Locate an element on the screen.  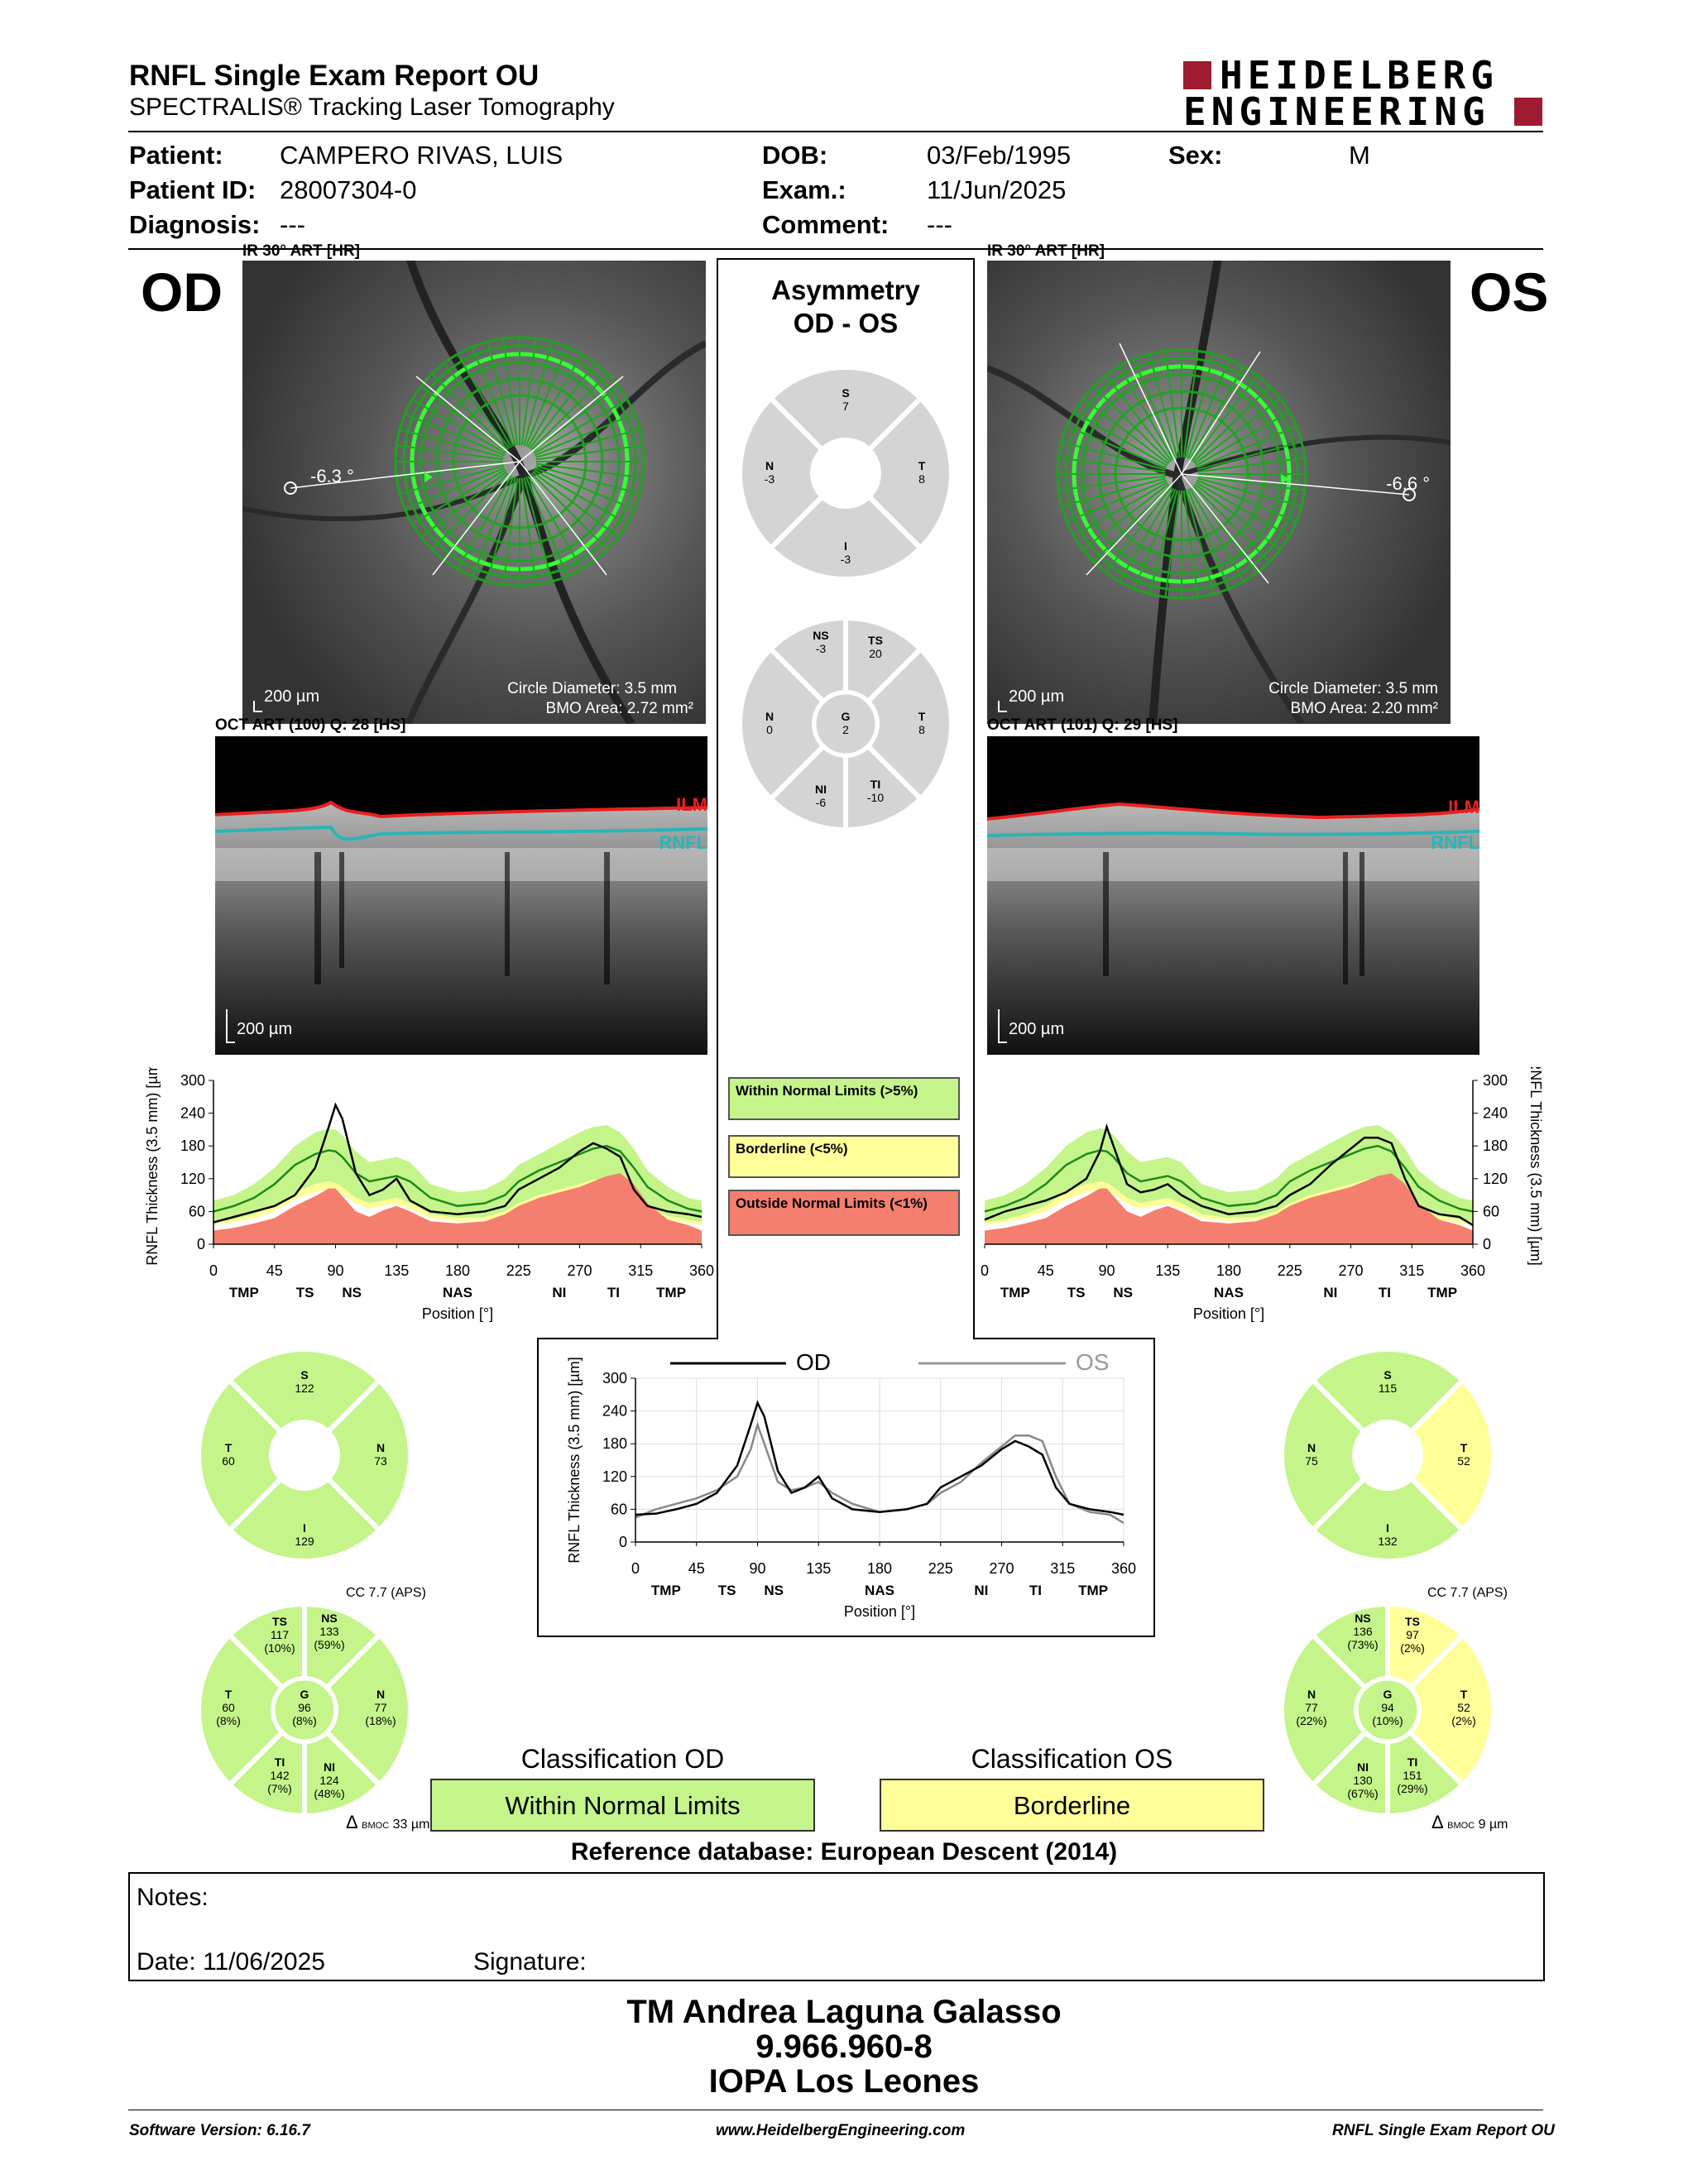
os-bmoc: Δ BMOC 9 µm is located at coordinates (1469, 1822).